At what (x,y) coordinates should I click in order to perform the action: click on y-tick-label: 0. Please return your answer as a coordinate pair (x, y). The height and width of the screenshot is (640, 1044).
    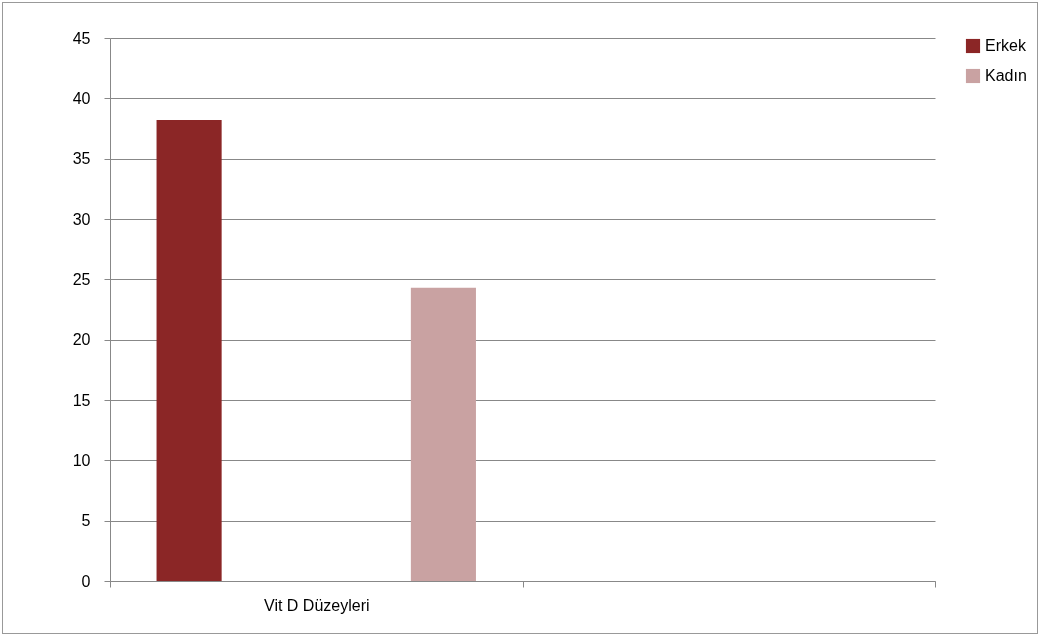
    Looking at the image, I should click on (86, 581).